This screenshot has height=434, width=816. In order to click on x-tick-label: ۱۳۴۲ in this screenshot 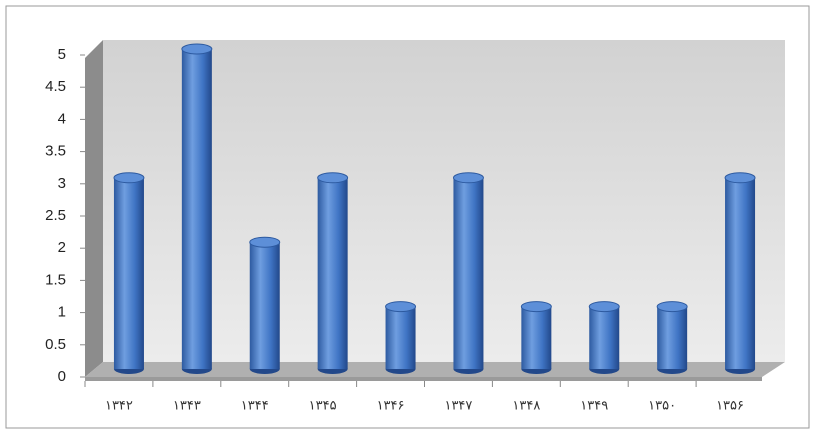, I will do `click(119, 404)`.